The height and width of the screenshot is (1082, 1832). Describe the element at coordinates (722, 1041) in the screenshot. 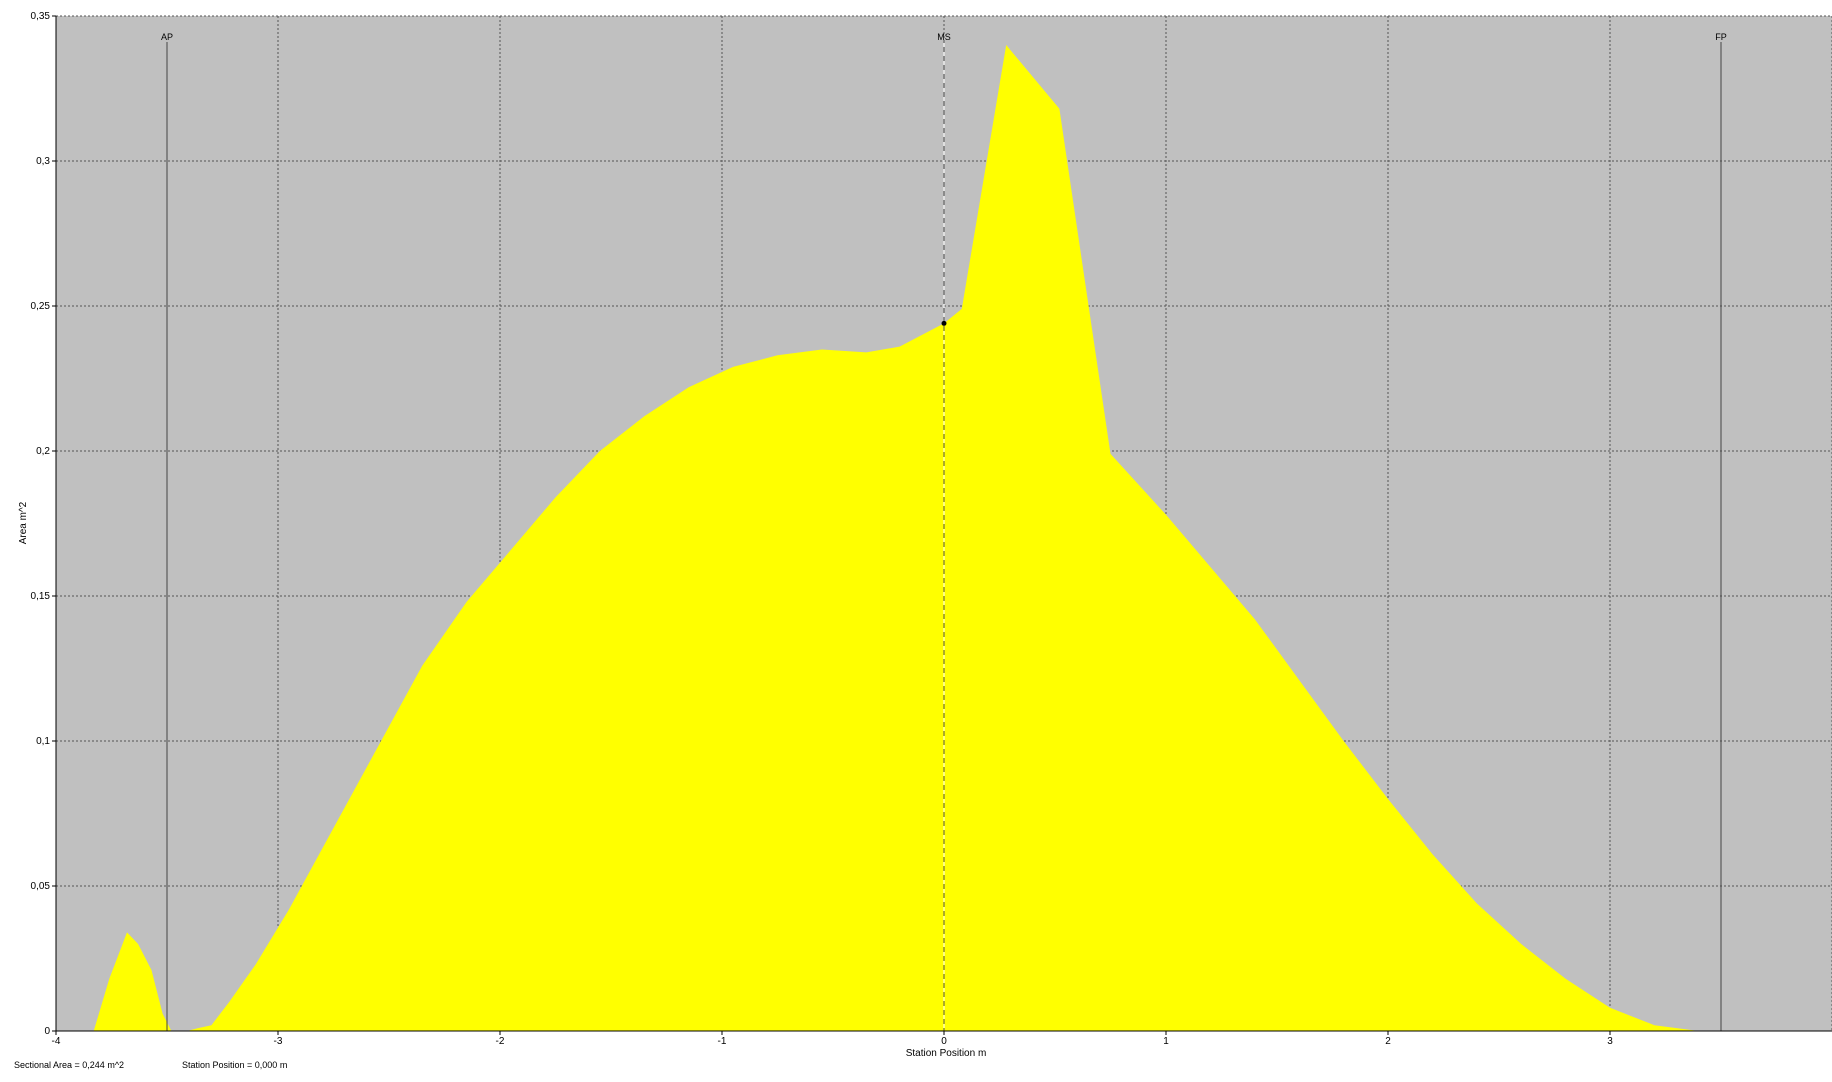

I see `x-tick-label: -1` at that location.